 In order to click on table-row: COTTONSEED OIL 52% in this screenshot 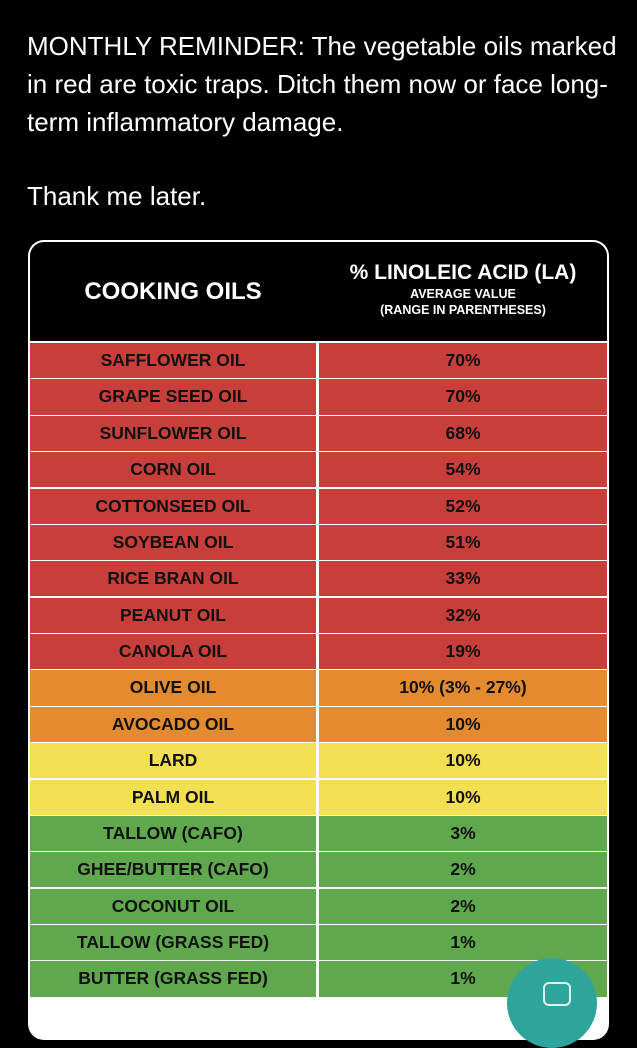, I will do `click(318, 506)`.